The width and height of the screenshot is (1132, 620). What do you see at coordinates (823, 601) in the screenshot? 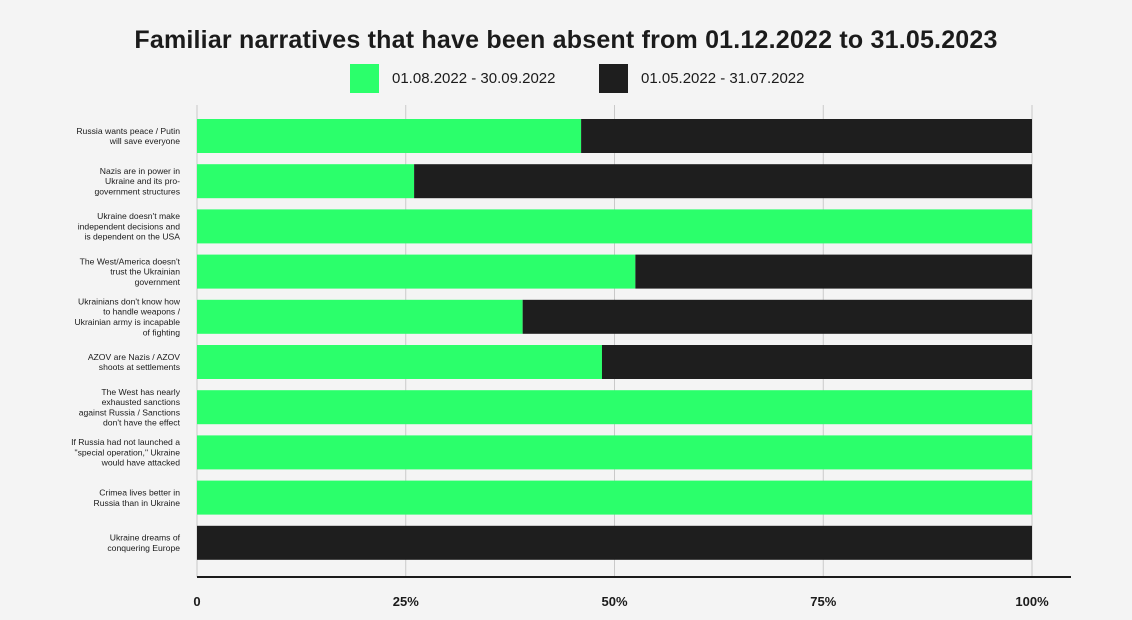
I see `x-tick-label-3: 75%` at bounding box center [823, 601].